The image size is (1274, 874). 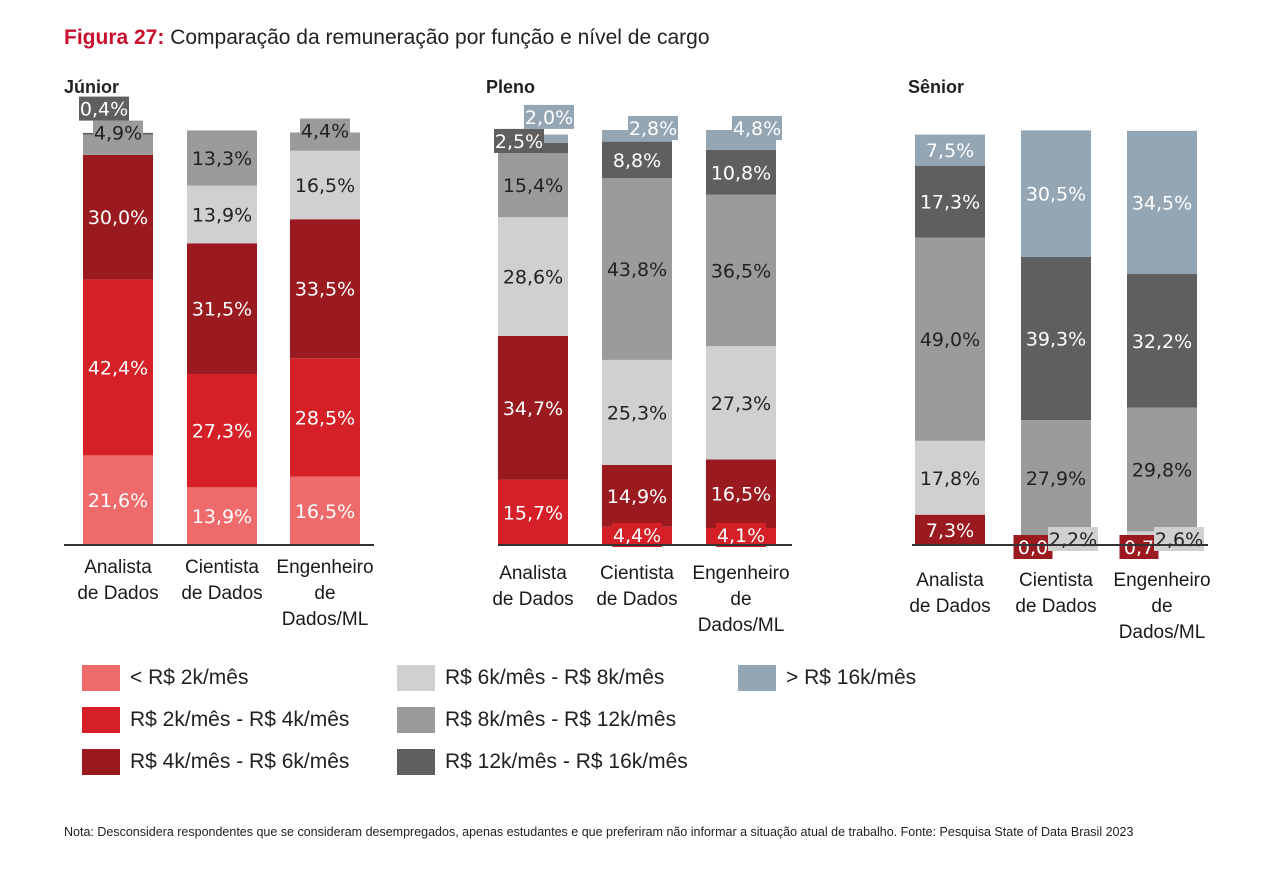 I want to click on category-label-junior-2: Engenheiro de Dados/ML, so click(x=325, y=594).